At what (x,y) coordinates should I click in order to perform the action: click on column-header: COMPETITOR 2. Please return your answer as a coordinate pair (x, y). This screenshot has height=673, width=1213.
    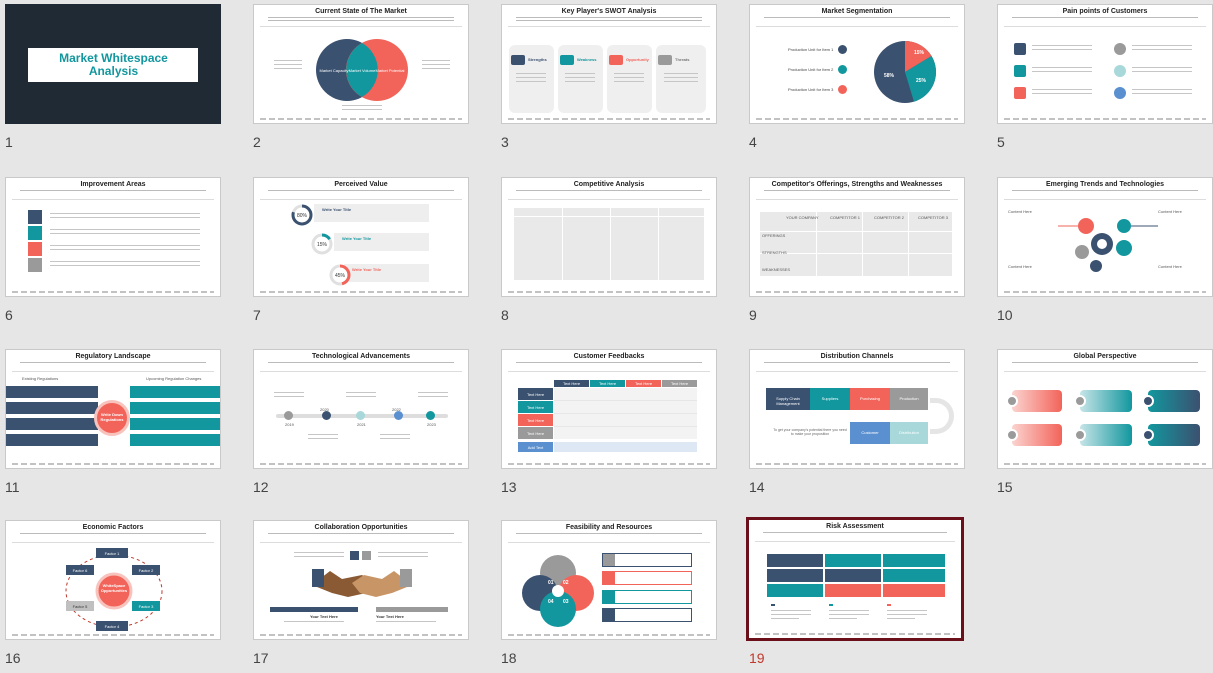
    Looking at the image, I should click on (889, 217).